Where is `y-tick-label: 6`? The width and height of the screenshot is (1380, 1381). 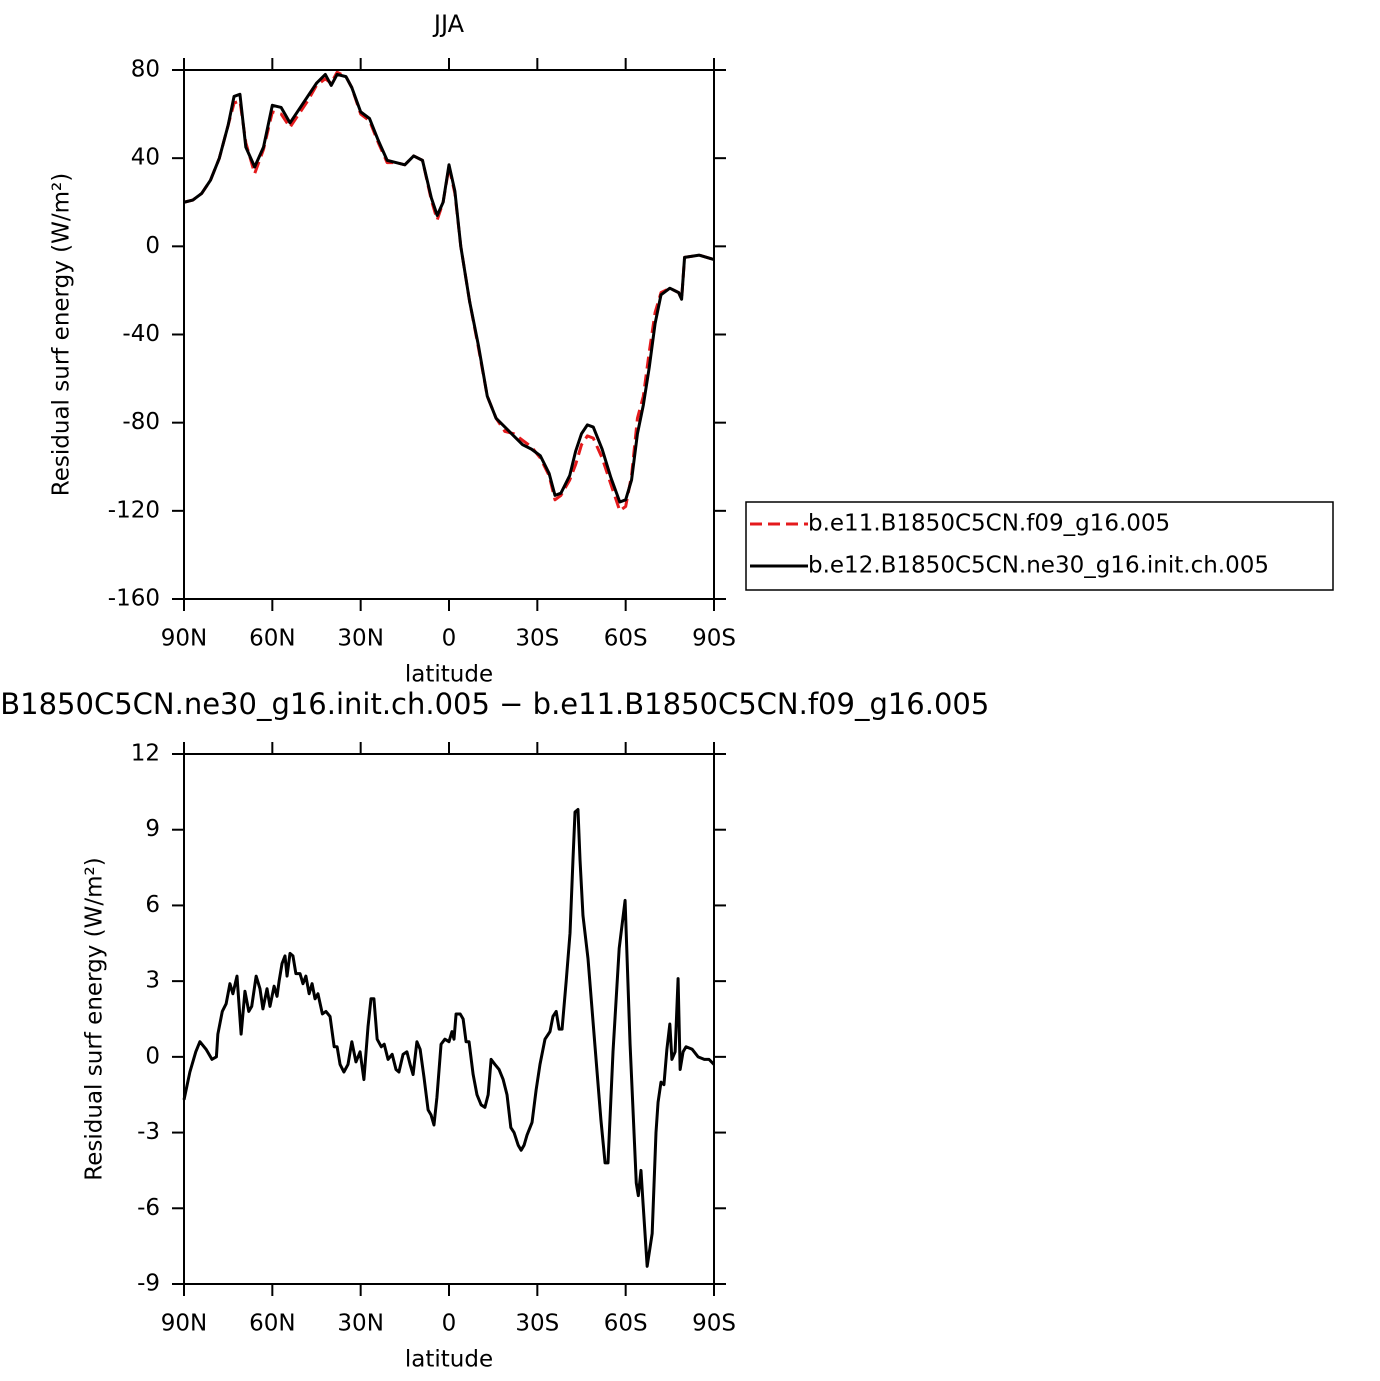 y-tick-label: 6 is located at coordinates (152, 905).